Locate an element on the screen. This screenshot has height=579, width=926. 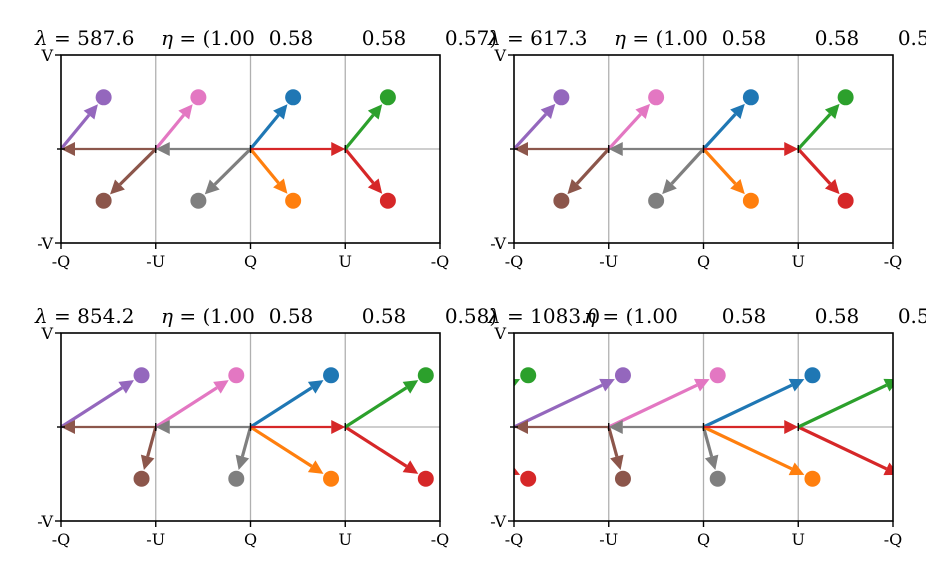
title-lambda: λ = 854.2 is located at coordinates (84, 316).